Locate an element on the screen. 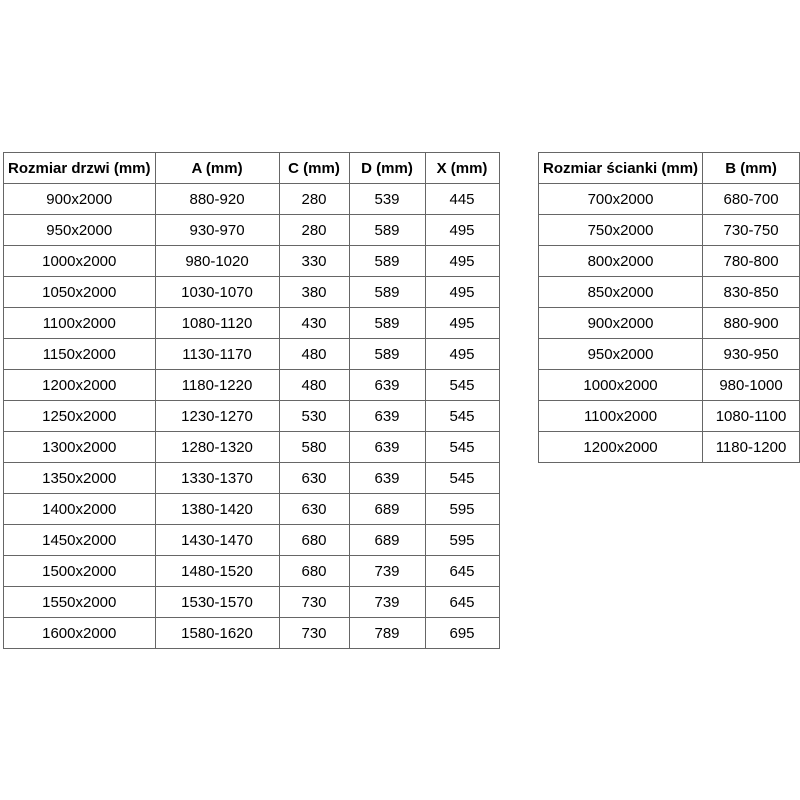 This screenshot has height=800, width=800. table-cell: 445 is located at coordinates (462, 199).